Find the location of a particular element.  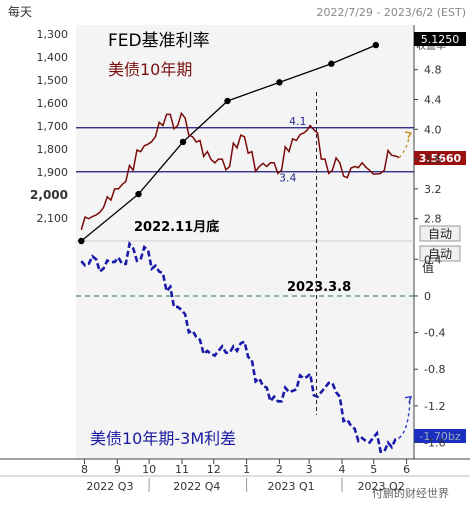

frequency-label: 每天 is located at coordinates (20, 11).